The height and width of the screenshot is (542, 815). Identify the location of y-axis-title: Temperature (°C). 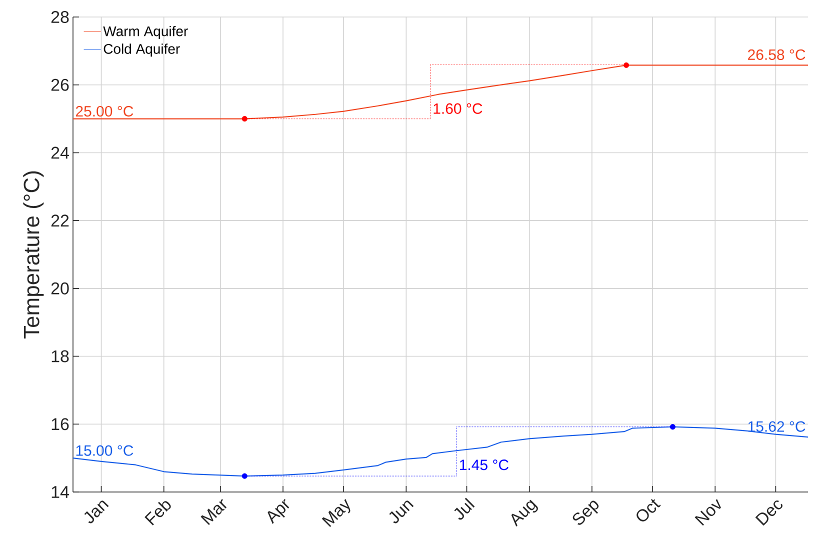
(33, 254).